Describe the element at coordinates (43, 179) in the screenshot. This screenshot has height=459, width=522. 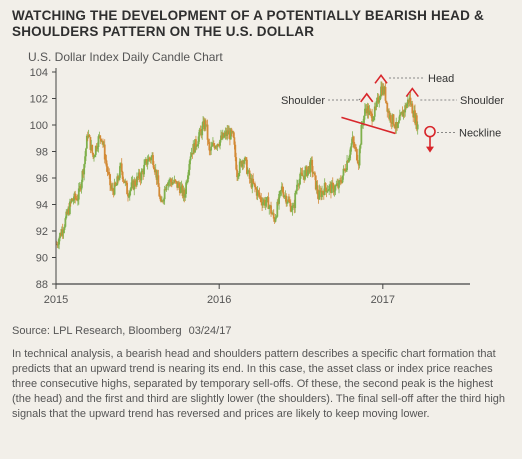
I see `y-axis: 88 90 92 94 96 98 100 102 104` at that location.